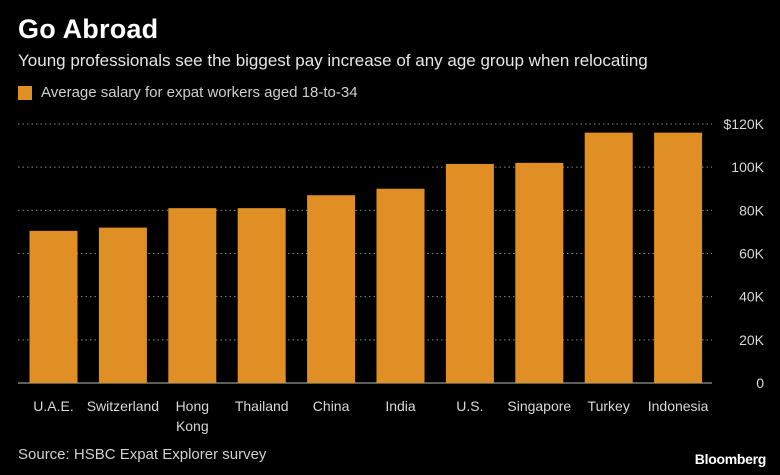 Image resolution: width=780 pixels, height=475 pixels. What do you see at coordinates (752, 340) in the screenshot?
I see `y-tick-label: 20K` at bounding box center [752, 340].